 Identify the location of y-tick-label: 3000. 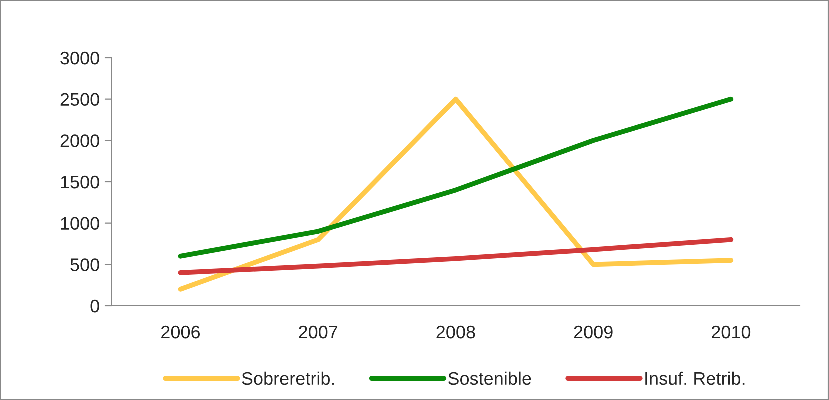
(80, 58).